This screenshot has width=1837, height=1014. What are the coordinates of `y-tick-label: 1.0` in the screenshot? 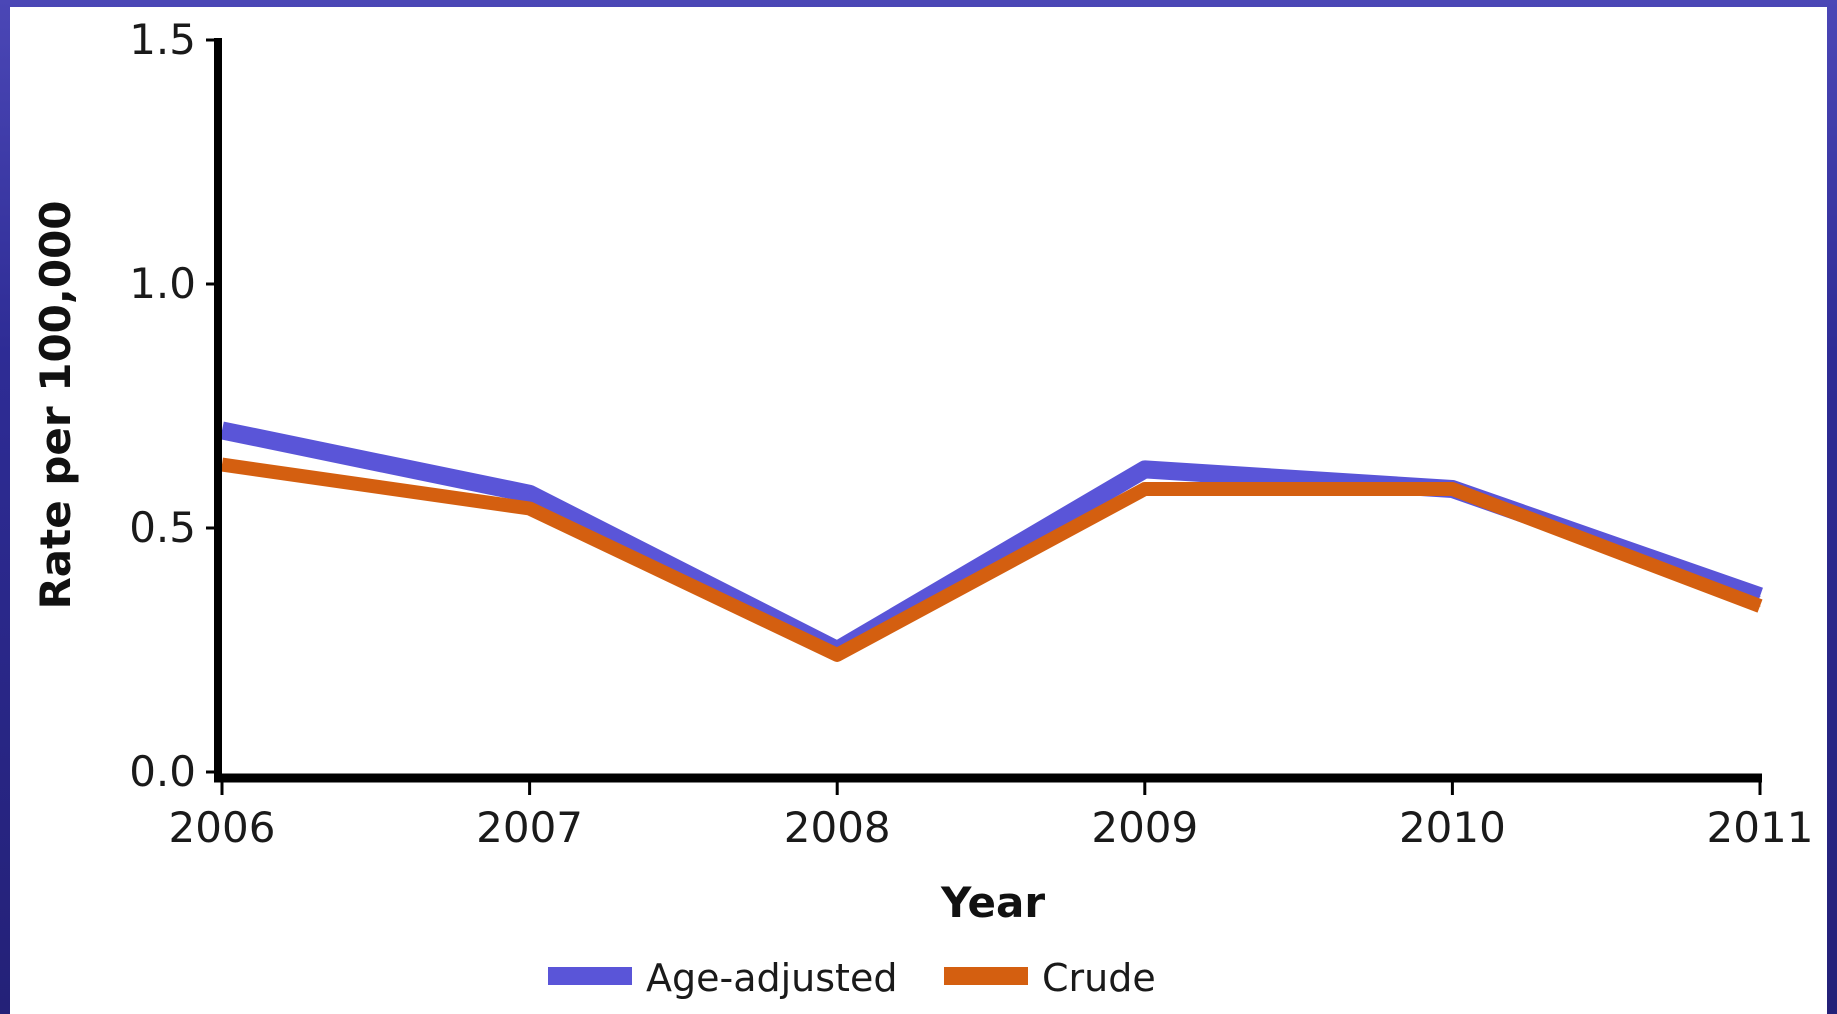 It's located at (162, 283).